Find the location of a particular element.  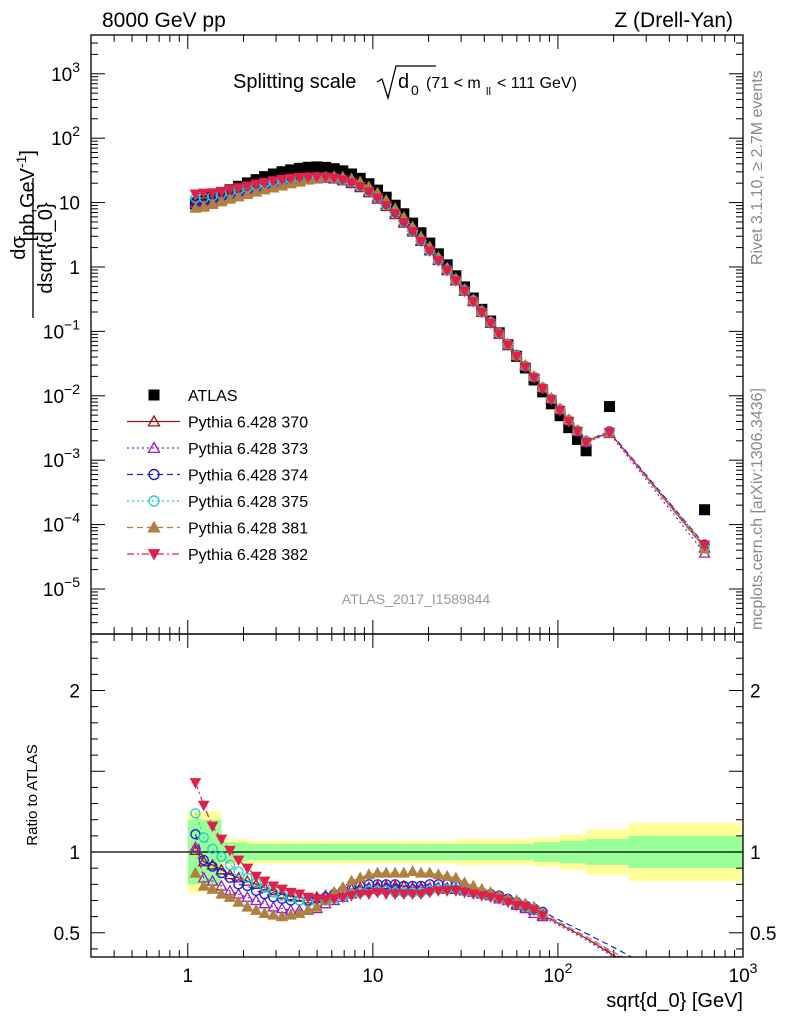

title-range-subscript: ll is located at coordinates (488, 92).